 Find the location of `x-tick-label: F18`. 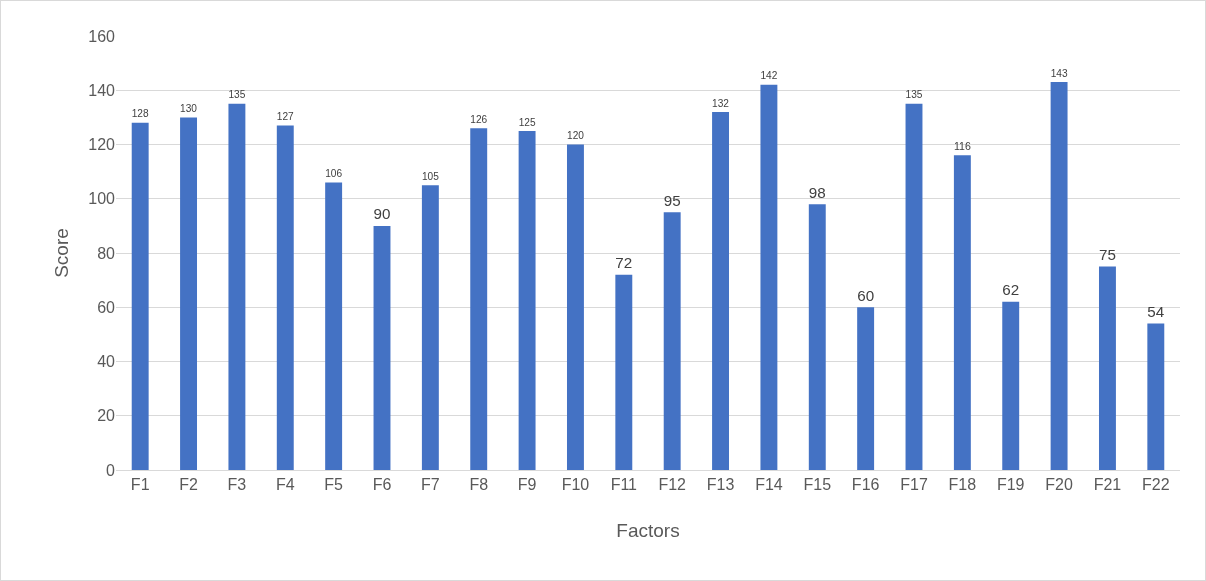

x-tick-label: F18 is located at coordinates (962, 485).